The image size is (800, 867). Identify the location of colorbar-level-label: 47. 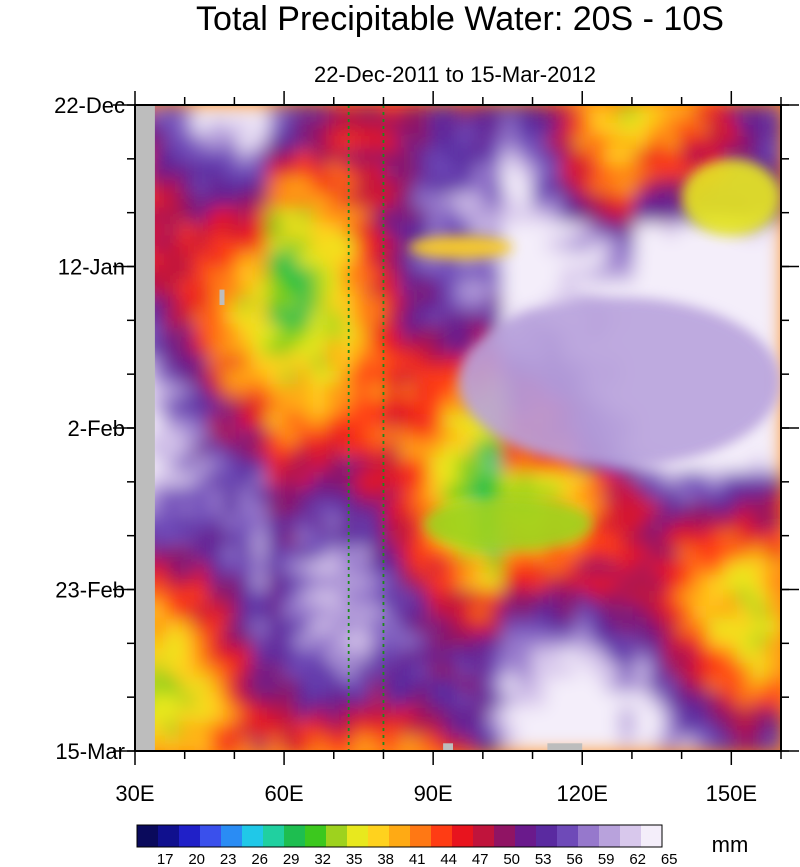
(480, 859).